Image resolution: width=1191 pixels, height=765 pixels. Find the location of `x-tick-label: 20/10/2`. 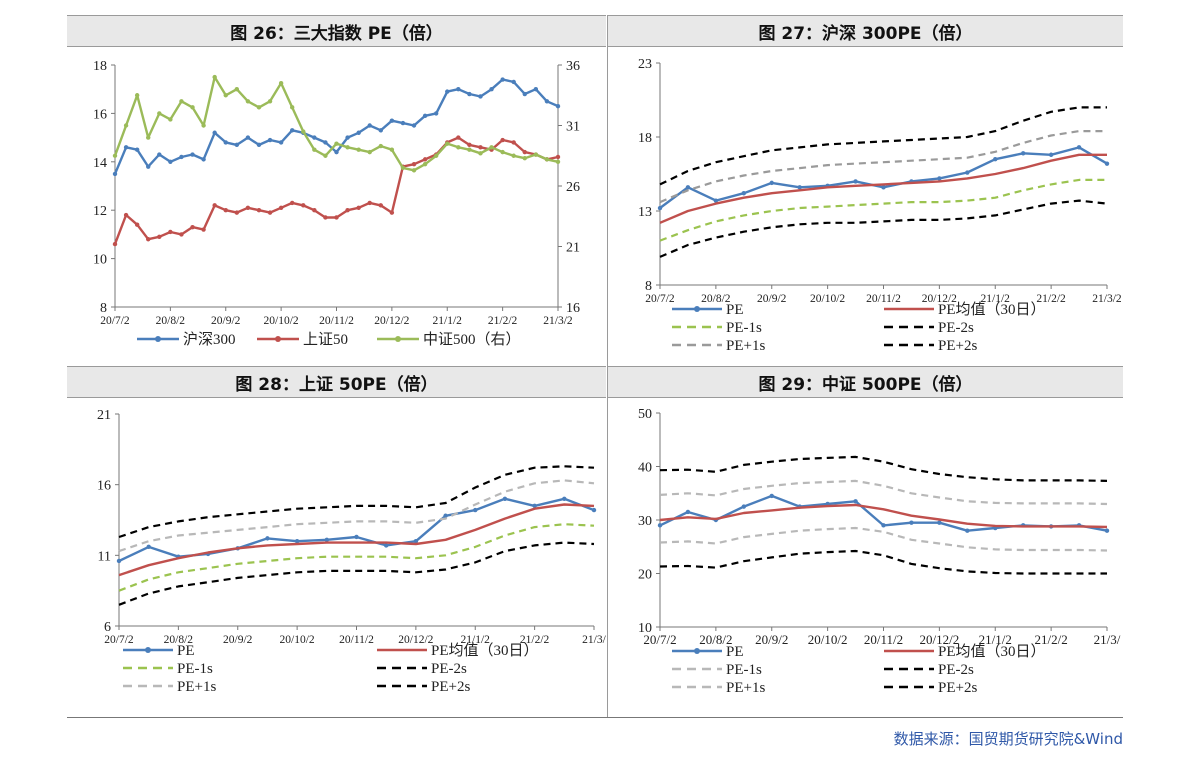

x-tick-label: 20/10/2 is located at coordinates (827, 299).